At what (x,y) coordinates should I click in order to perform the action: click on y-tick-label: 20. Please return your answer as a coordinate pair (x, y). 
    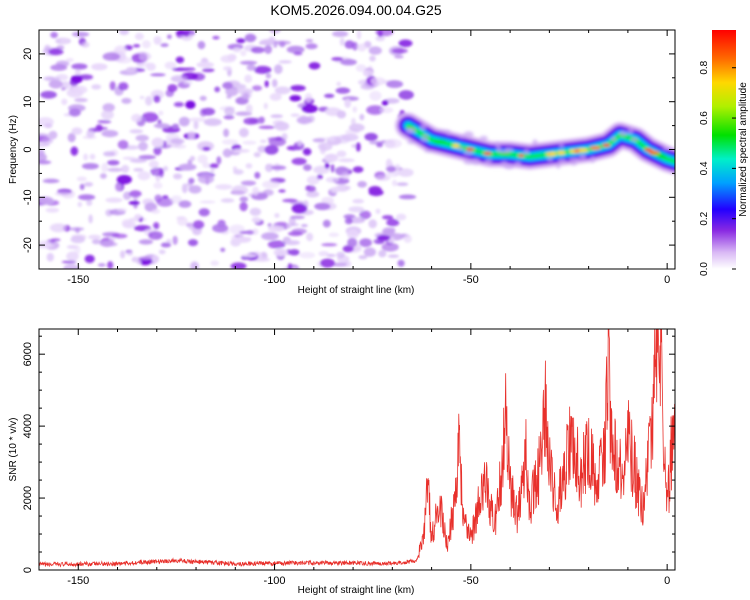
    Looking at the image, I should click on (28, 54).